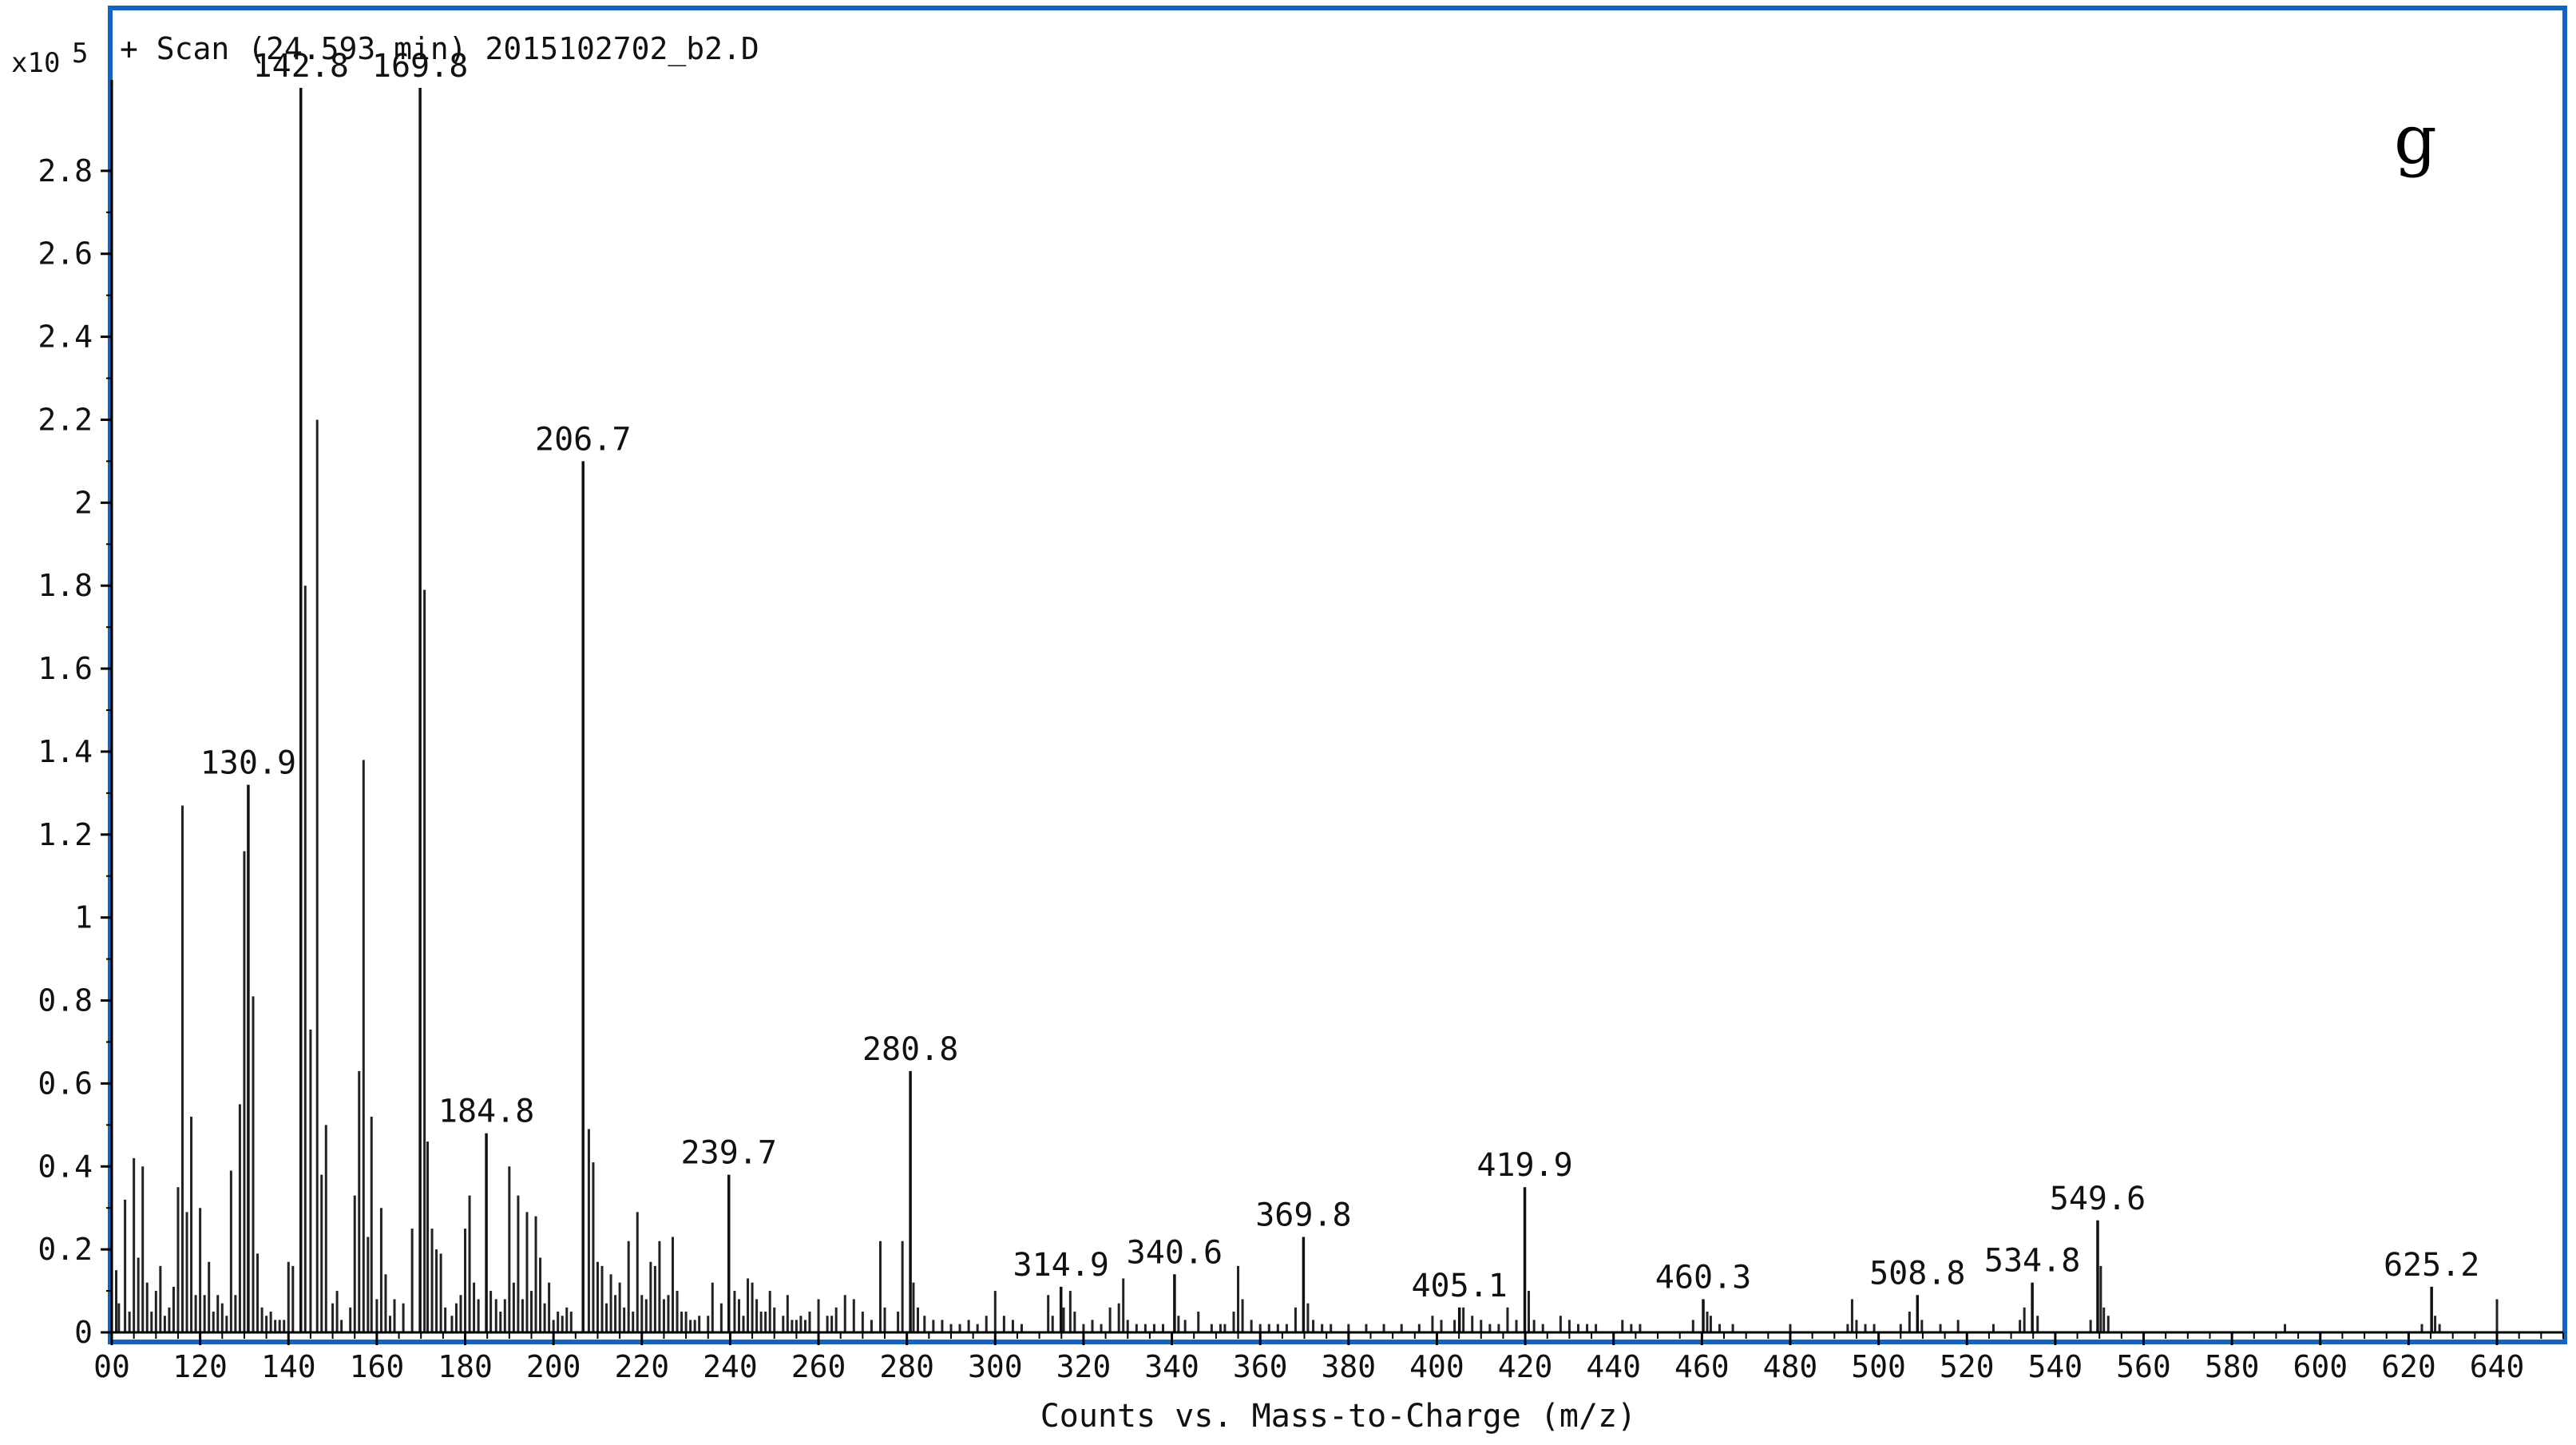 The height and width of the screenshot is (1445, 2576). What do you see at coordinates (2143, 1367) in the screenshot?
I see `x-tick-label: 560` at bounding box center [2143, 1367].